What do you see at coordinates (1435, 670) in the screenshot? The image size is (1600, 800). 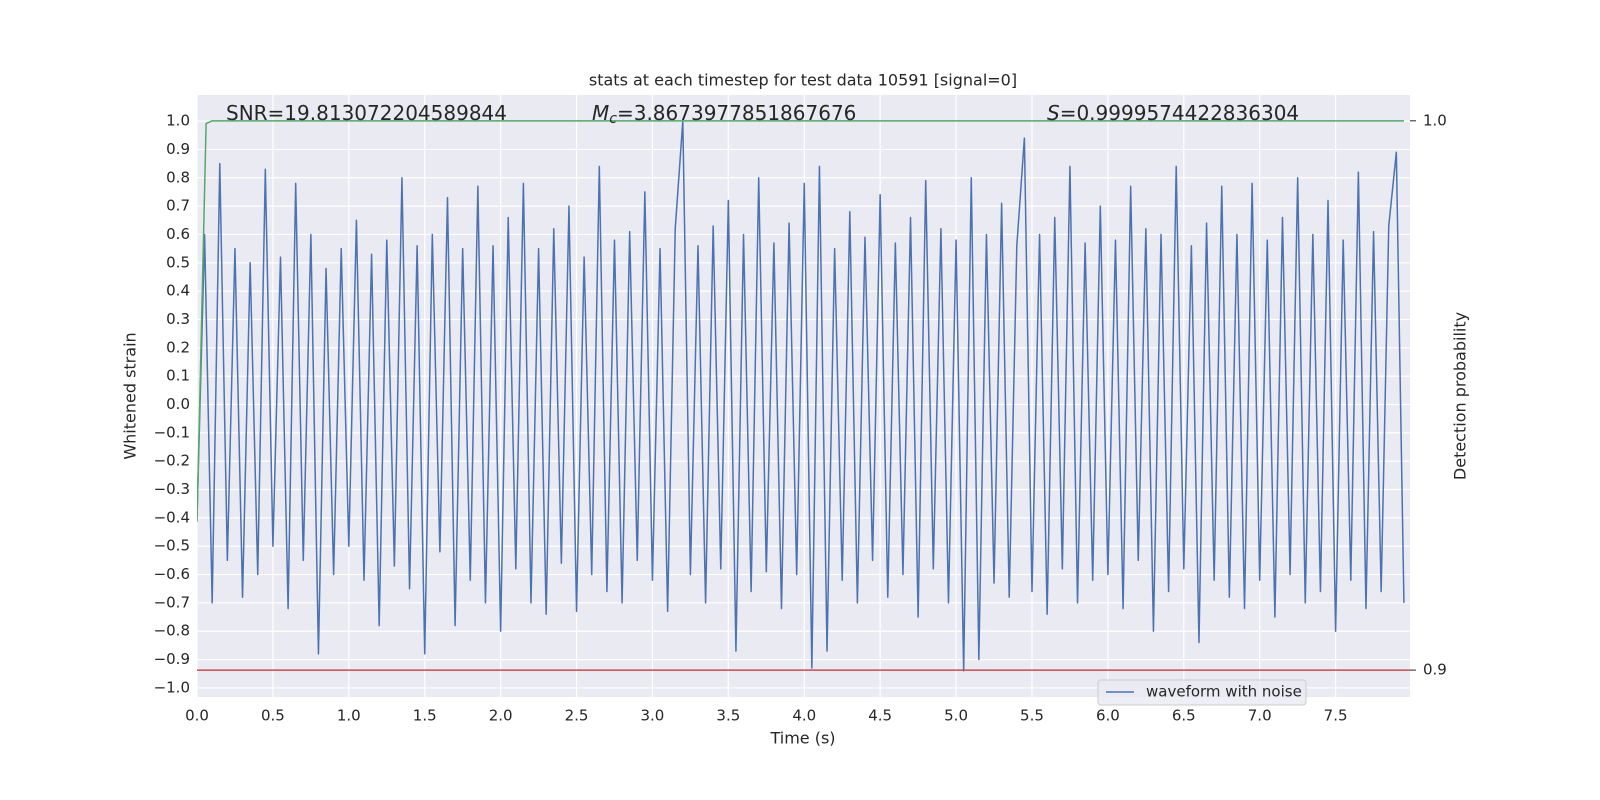 I see `y2-tick-label: 0.9` at bounding box center [1435, 670].